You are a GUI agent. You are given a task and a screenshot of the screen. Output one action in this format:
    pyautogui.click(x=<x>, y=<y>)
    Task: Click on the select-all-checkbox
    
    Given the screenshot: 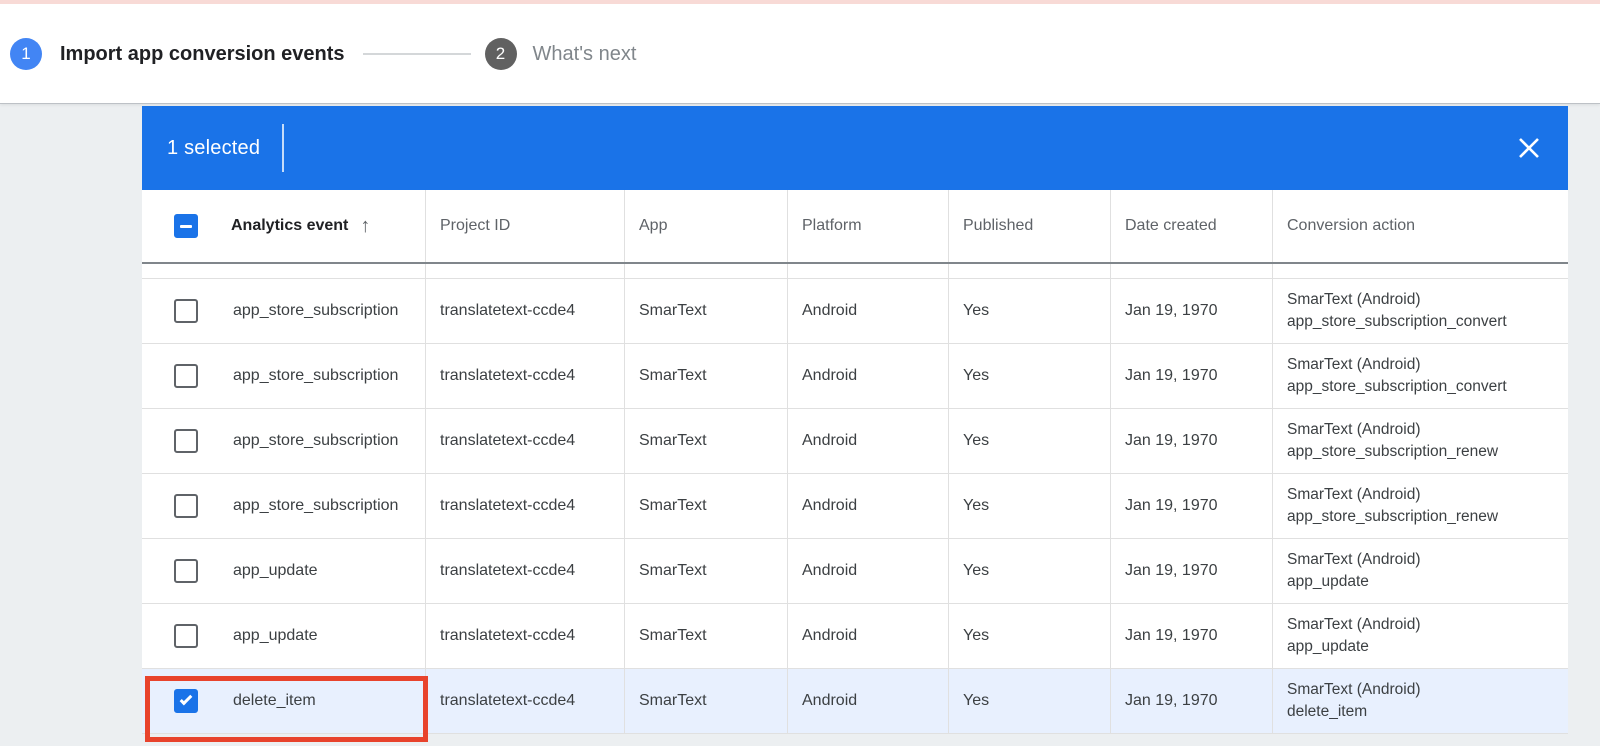 What is the action you would take?
    pyautogui.click(x=186, y=226)
    